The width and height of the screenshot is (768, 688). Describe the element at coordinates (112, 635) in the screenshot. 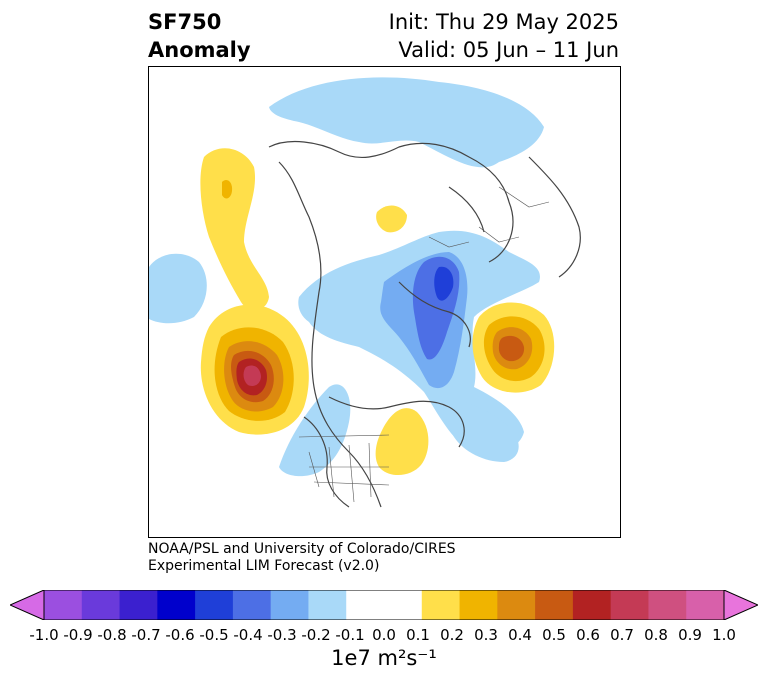

I see `colorbar-tick-label: -0.8` at that location.